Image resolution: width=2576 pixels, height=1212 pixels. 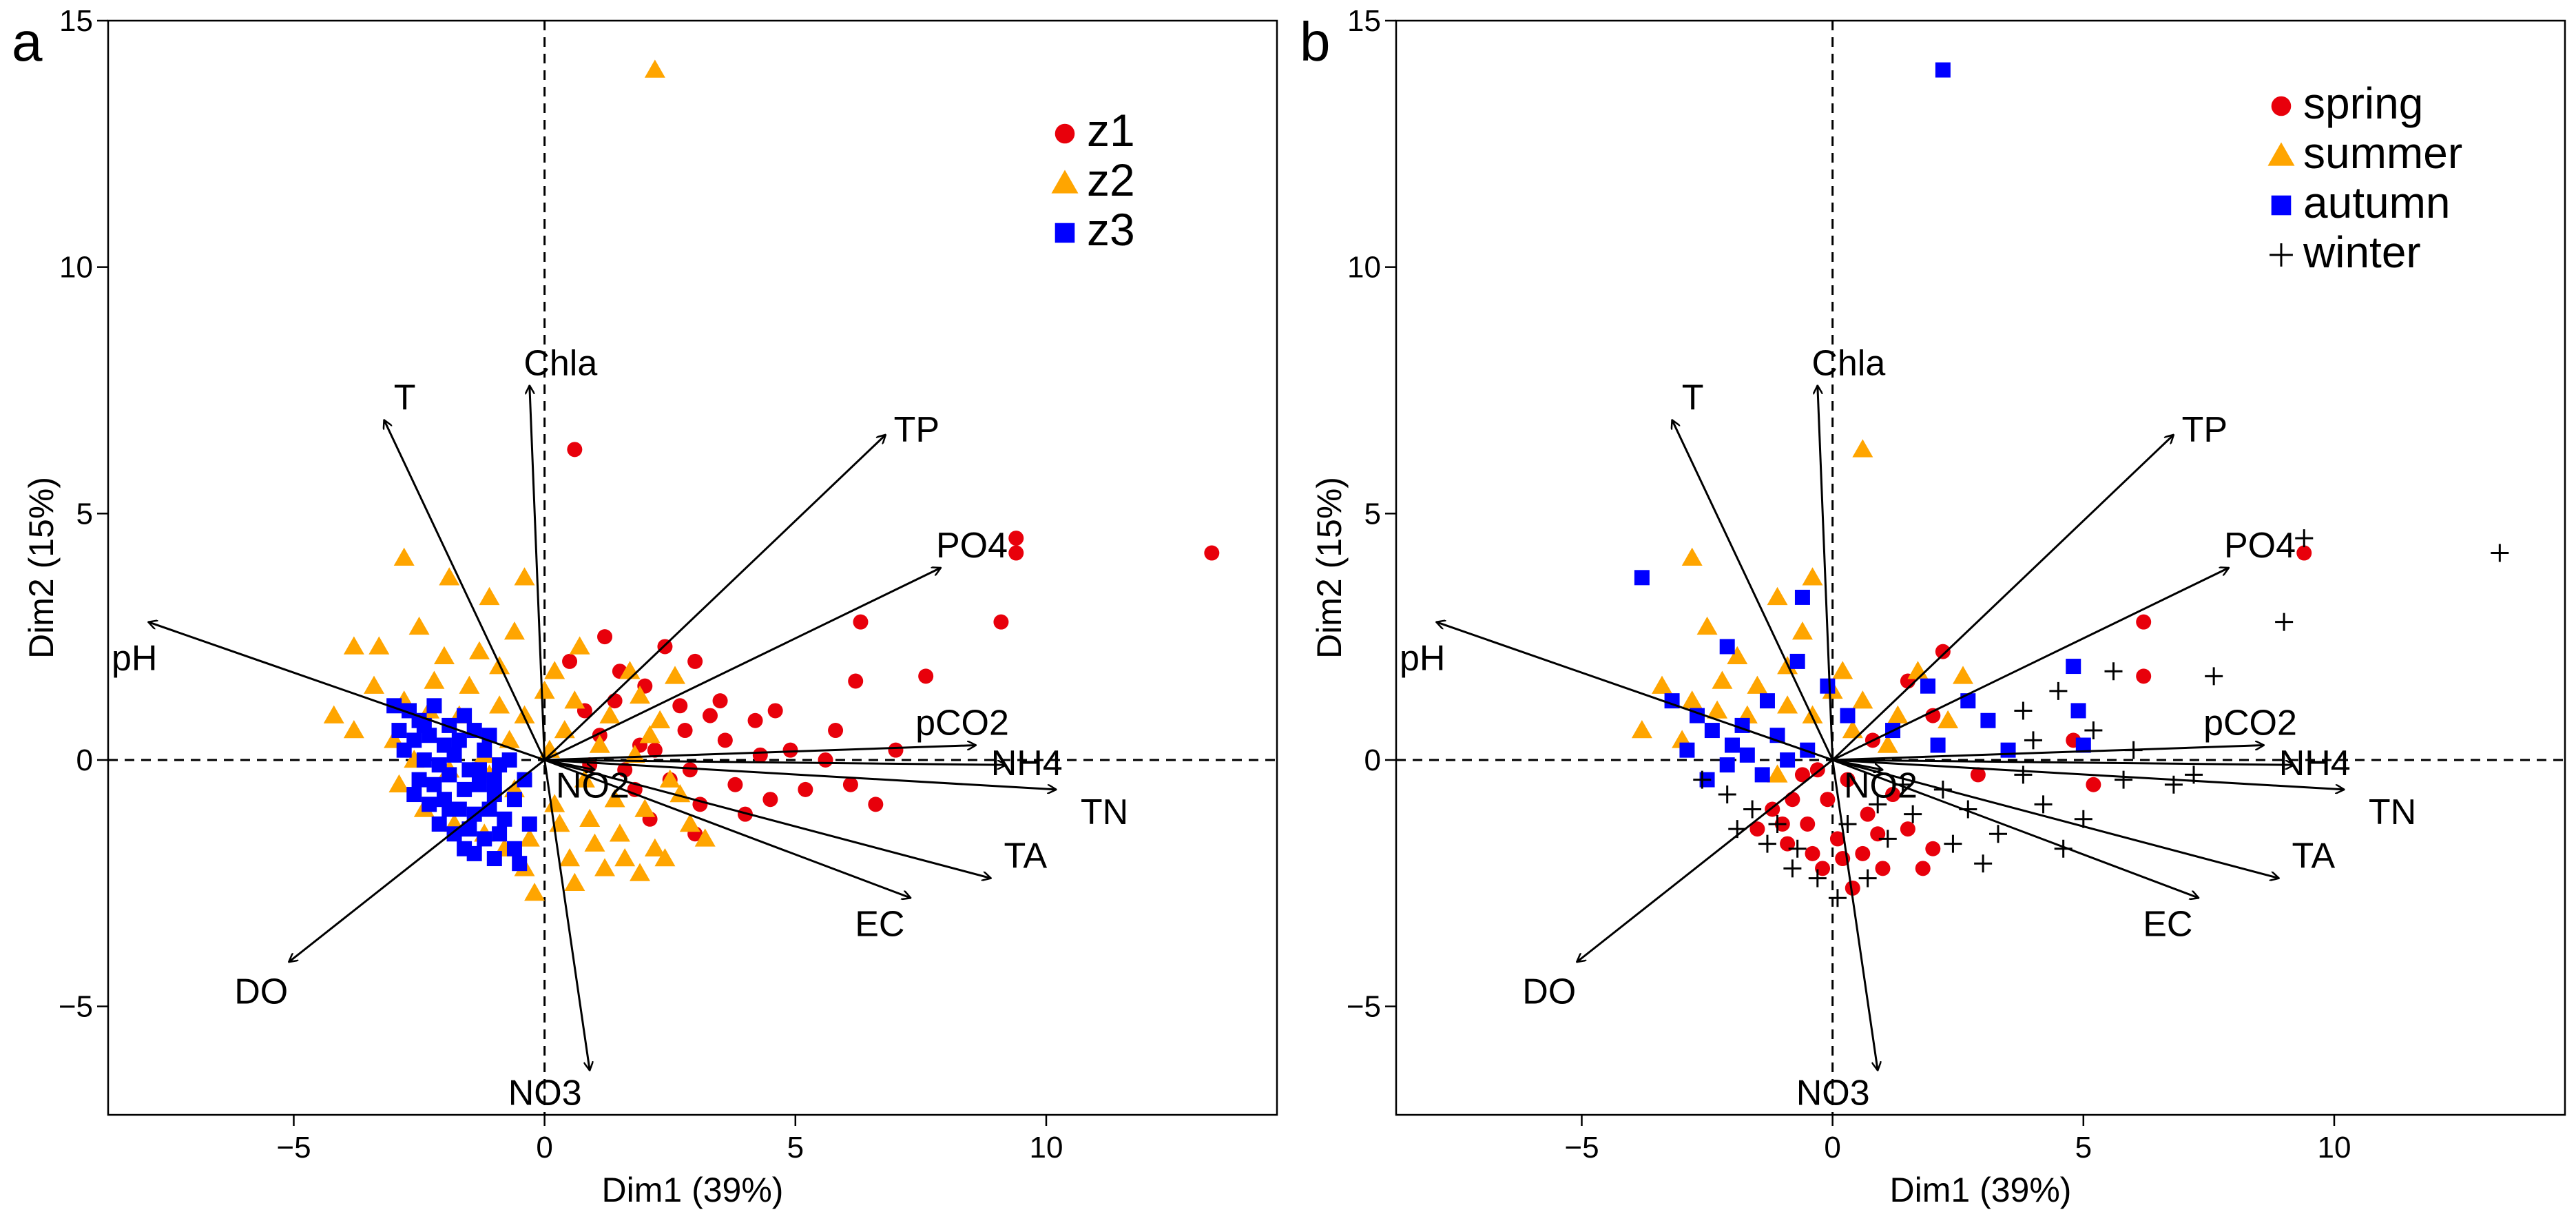 I want to click on loading-vector-tp, so click(x=2002, y=598).